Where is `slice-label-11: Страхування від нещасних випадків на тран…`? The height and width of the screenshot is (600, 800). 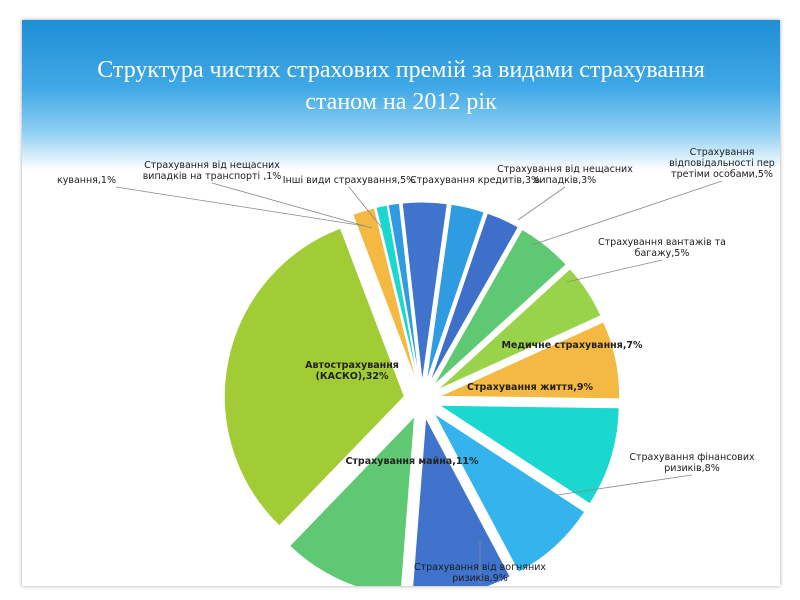
slice-label-11: Страхування від нещасних випадків на тран… is located at coordinates (212, 171).